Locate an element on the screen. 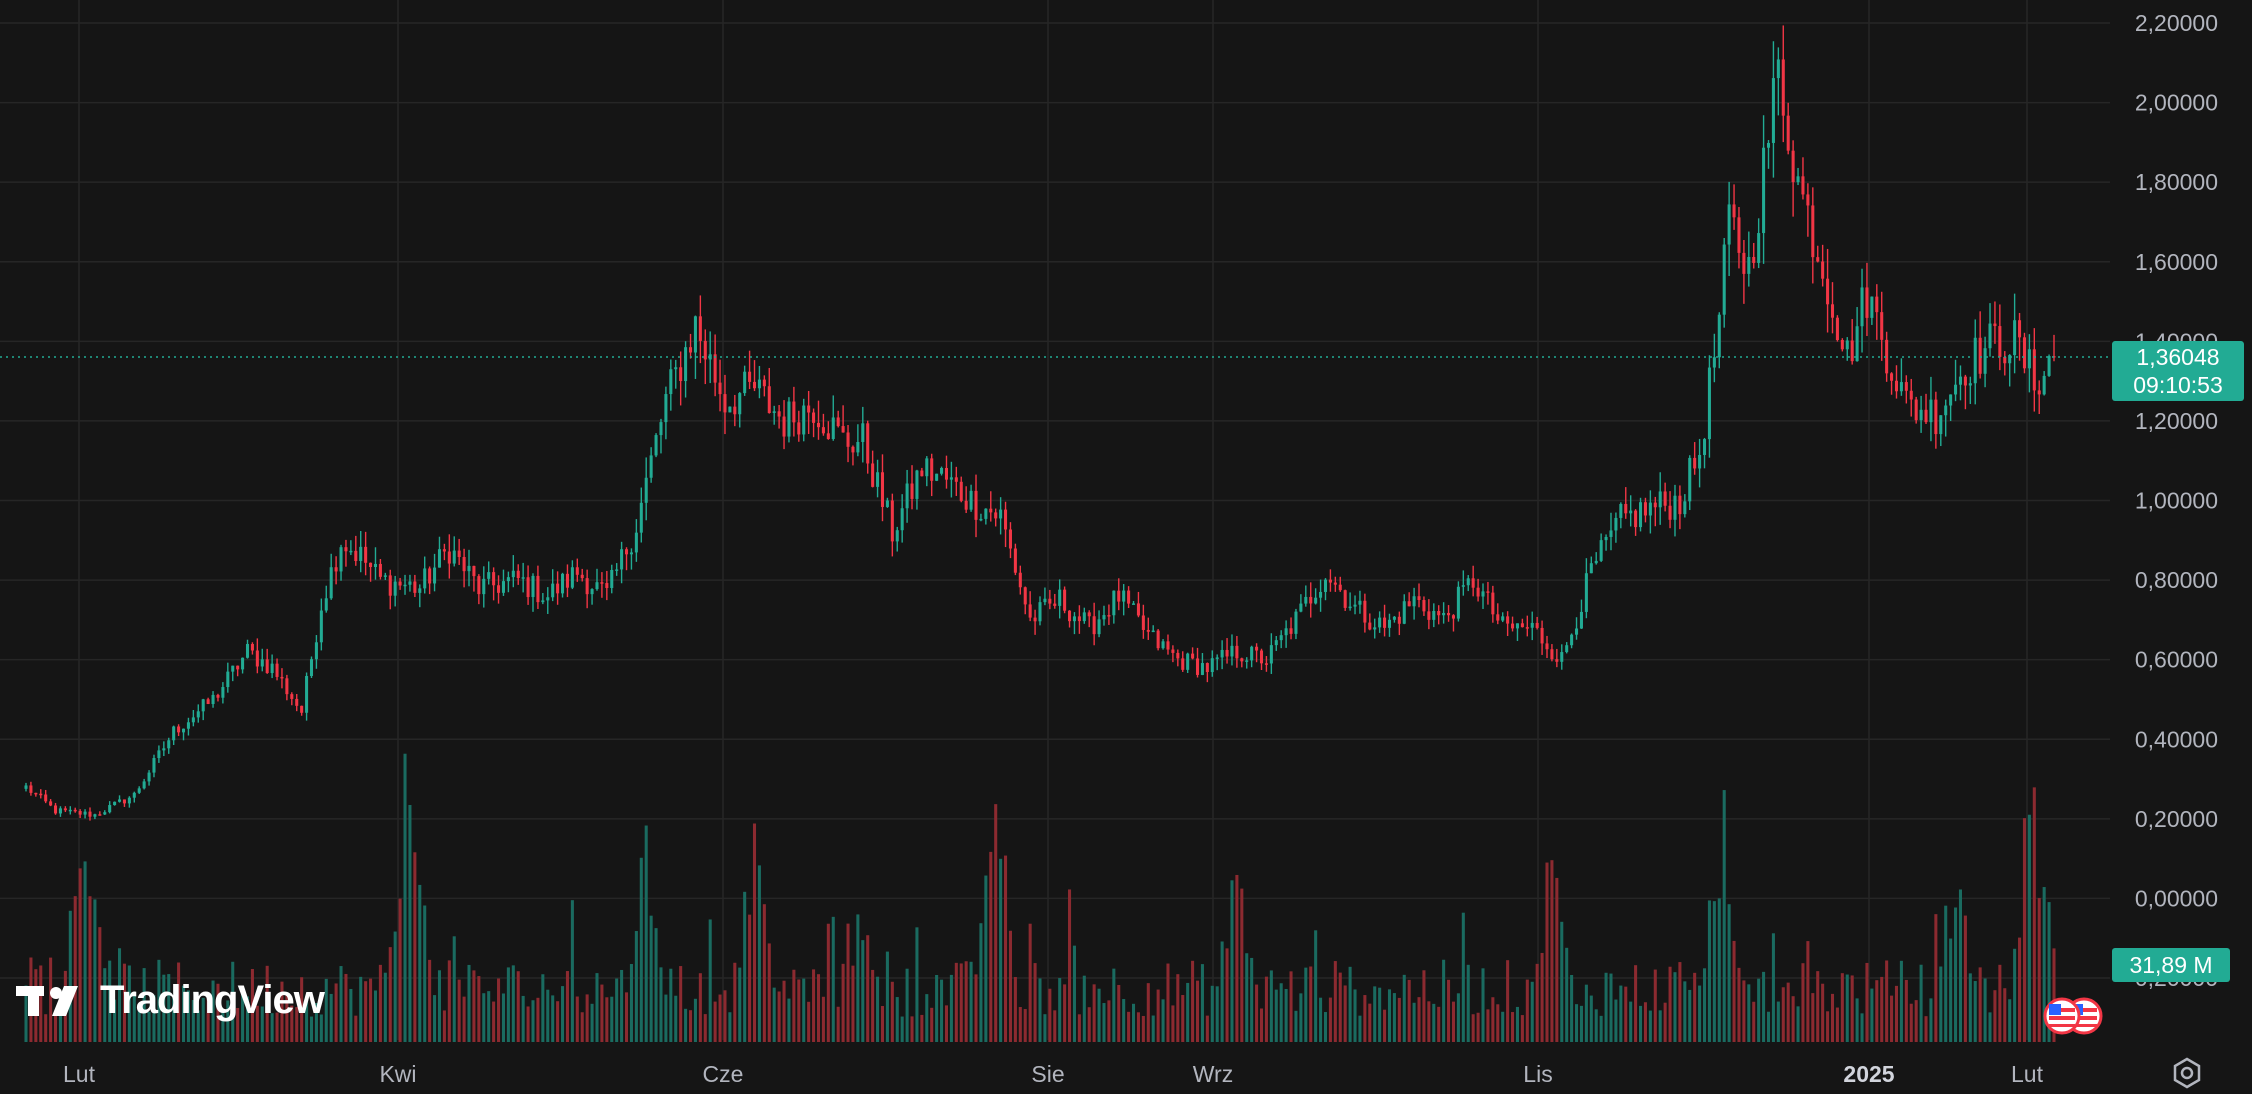  current-price-value: 1,36048 is located at coordinates (2177, 357).